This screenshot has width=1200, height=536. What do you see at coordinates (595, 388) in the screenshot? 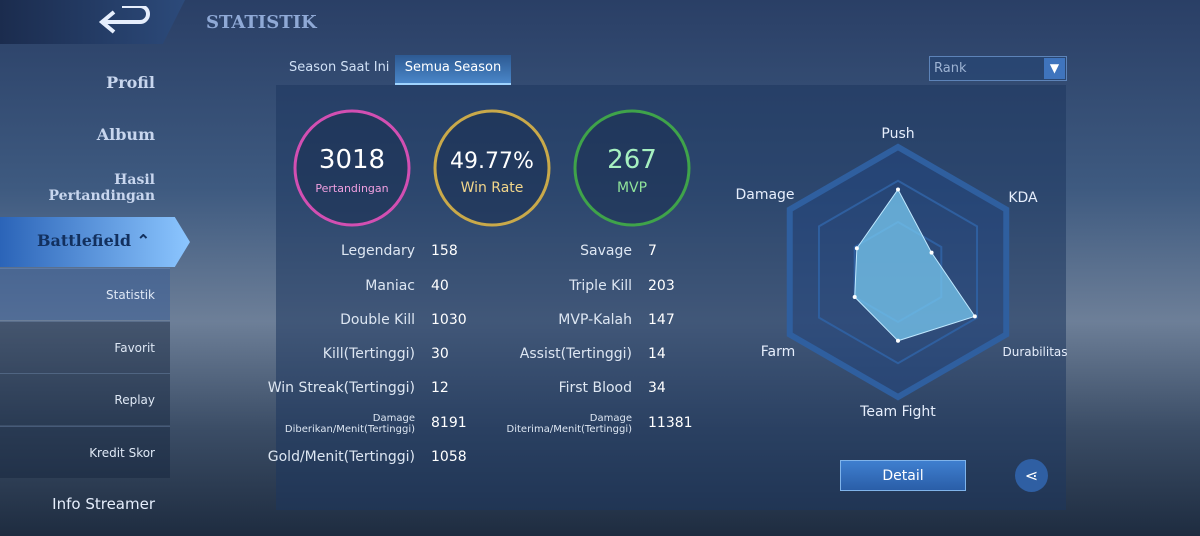
I see `stat-label: First Blood` at bounding box center [595, 388].